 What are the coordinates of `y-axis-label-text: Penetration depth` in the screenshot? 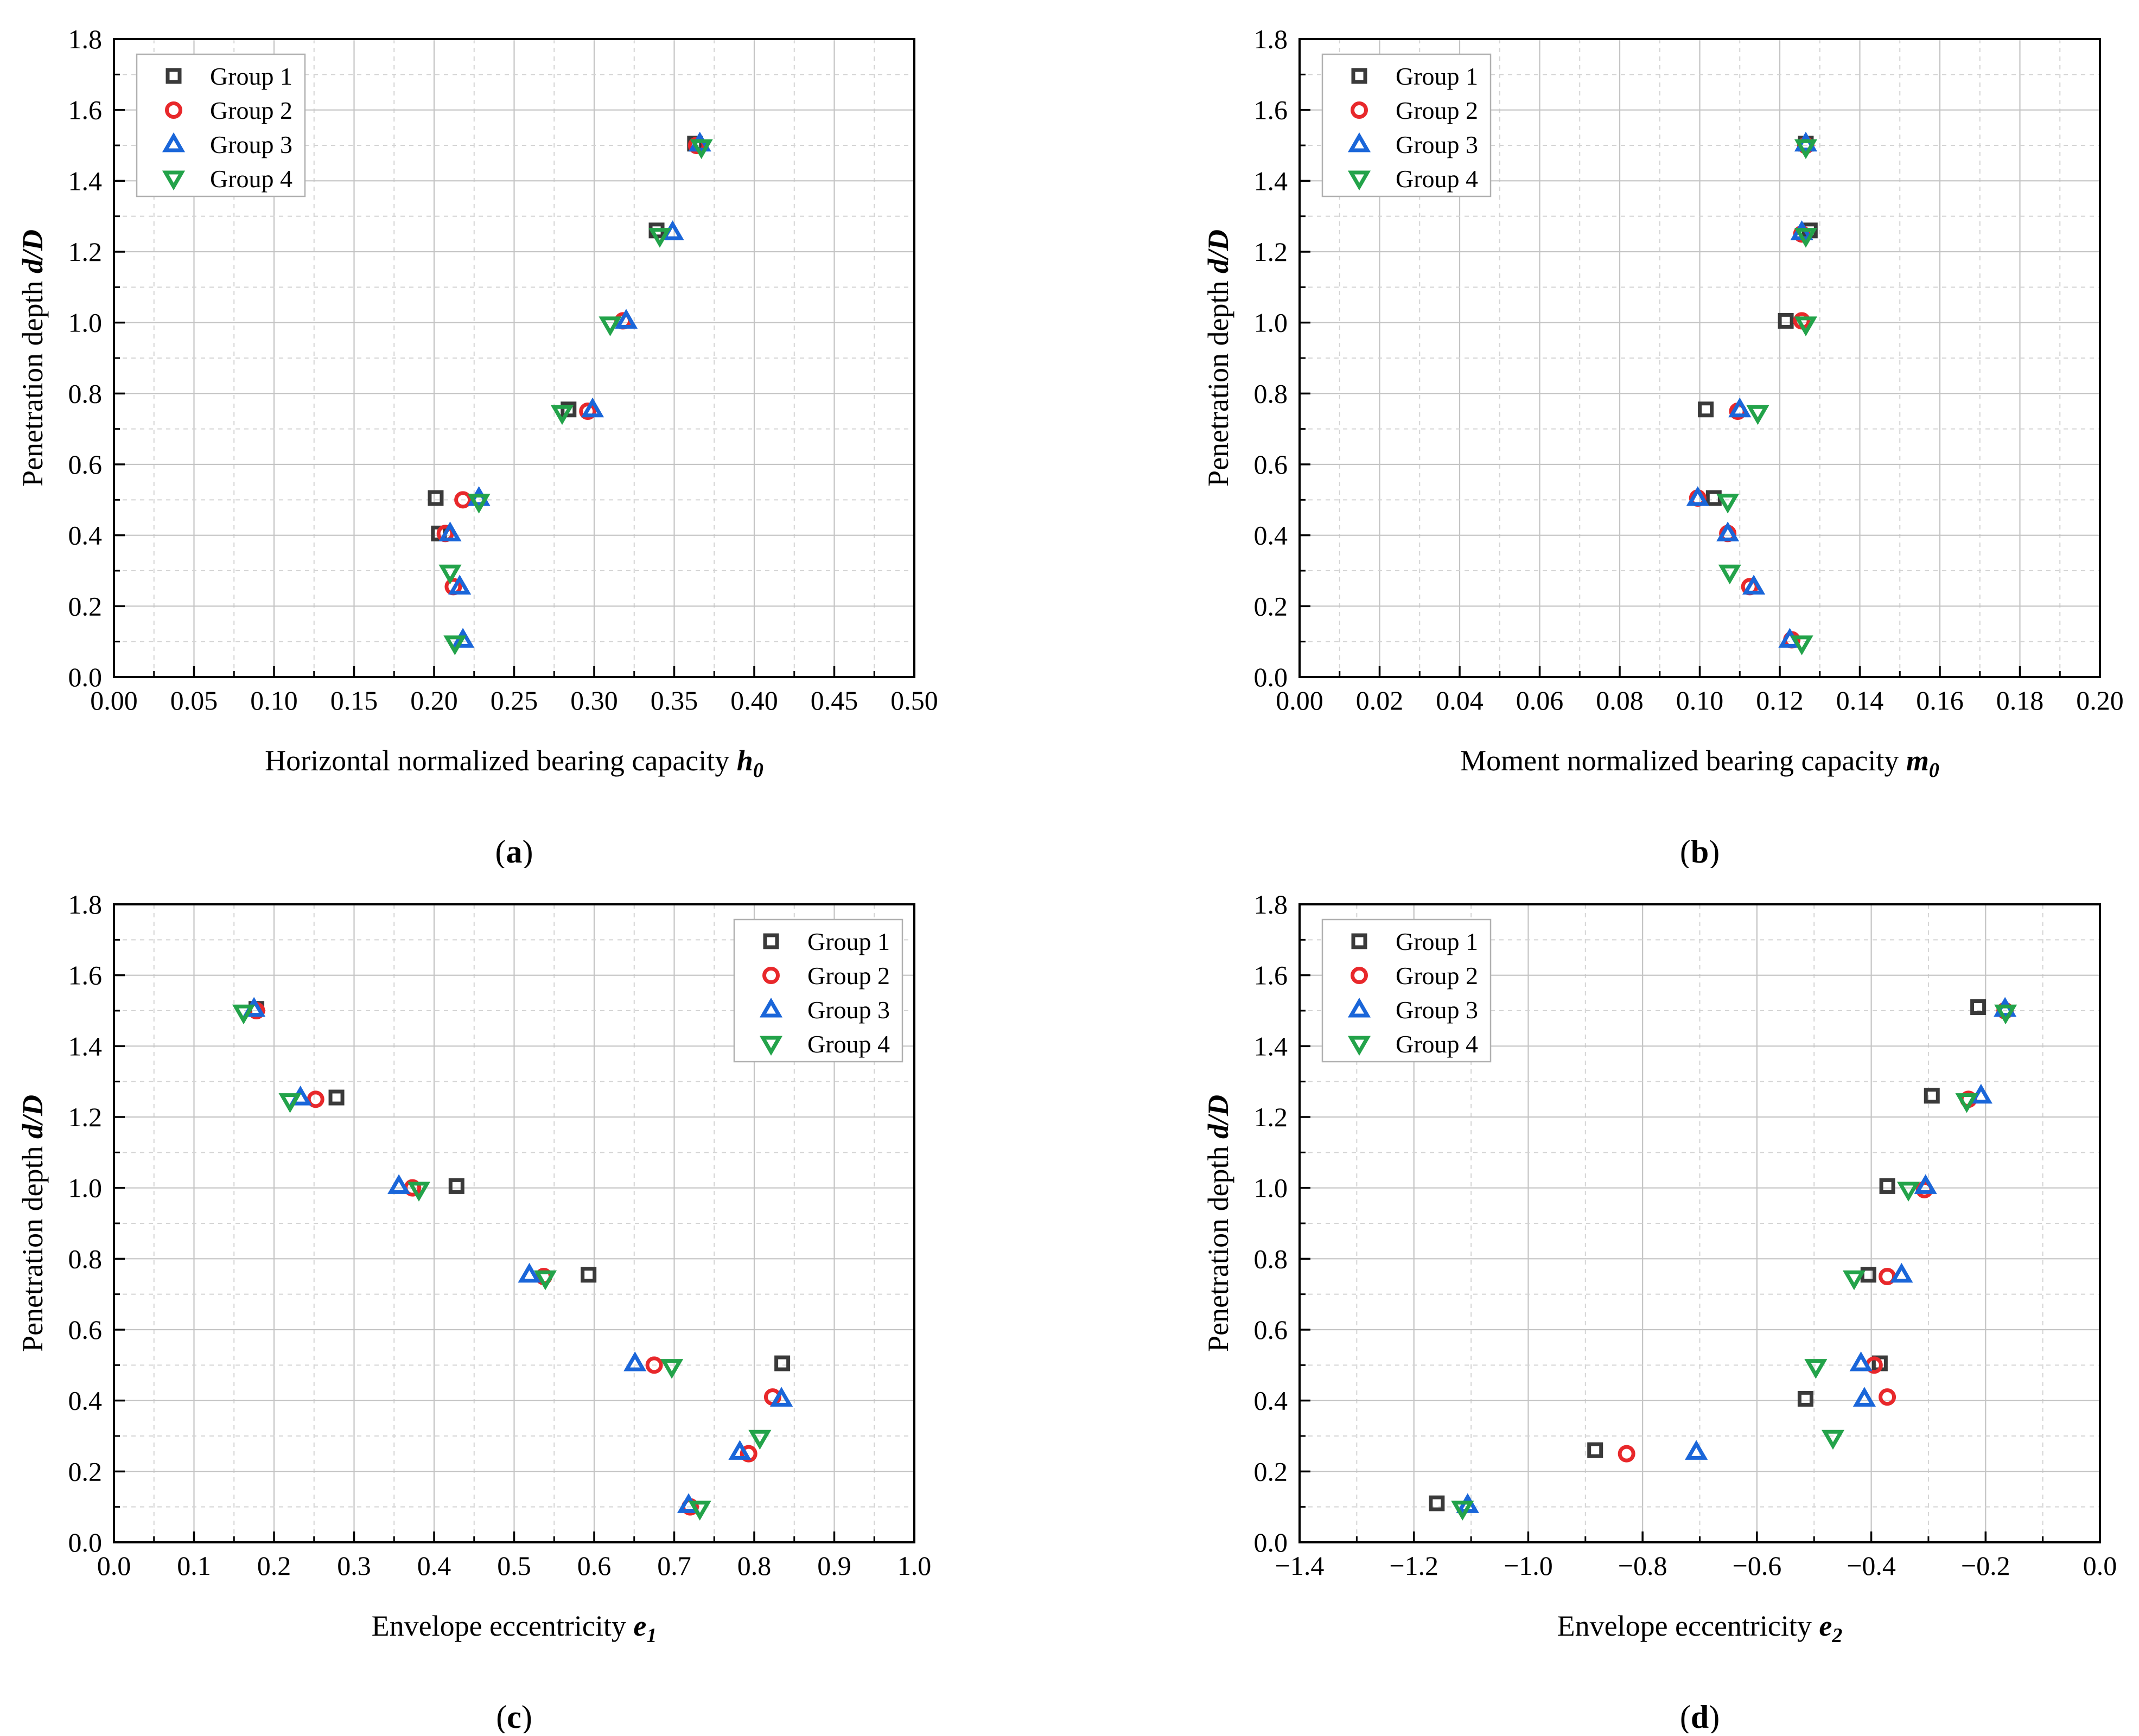 It's located at (1218, 1245).